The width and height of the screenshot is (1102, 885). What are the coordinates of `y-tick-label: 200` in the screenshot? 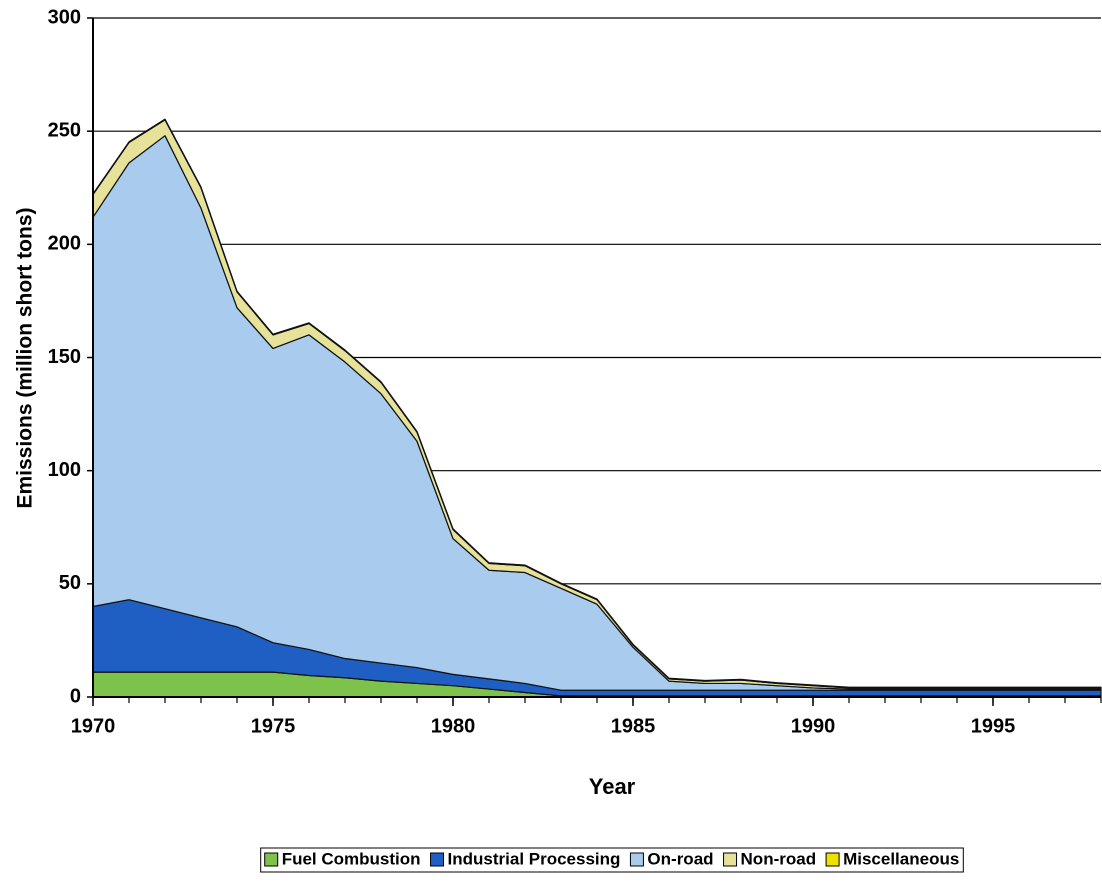 It's located at (64, 244).